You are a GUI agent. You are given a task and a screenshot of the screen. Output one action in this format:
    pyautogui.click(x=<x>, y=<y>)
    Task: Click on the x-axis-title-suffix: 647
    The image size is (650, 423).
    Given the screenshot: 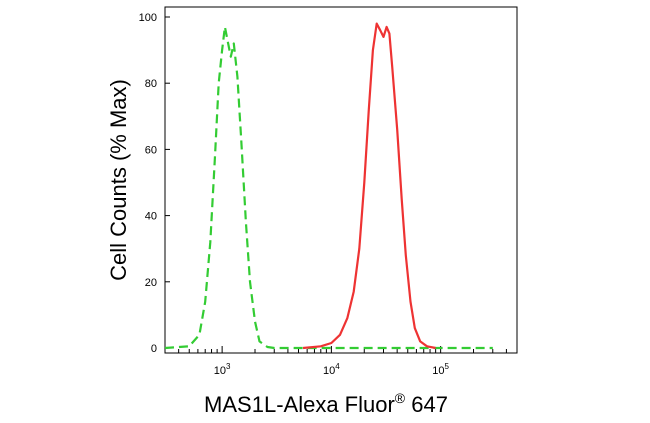 What is the action you would take?
    pyautogui.click(x=426, y=404)
    